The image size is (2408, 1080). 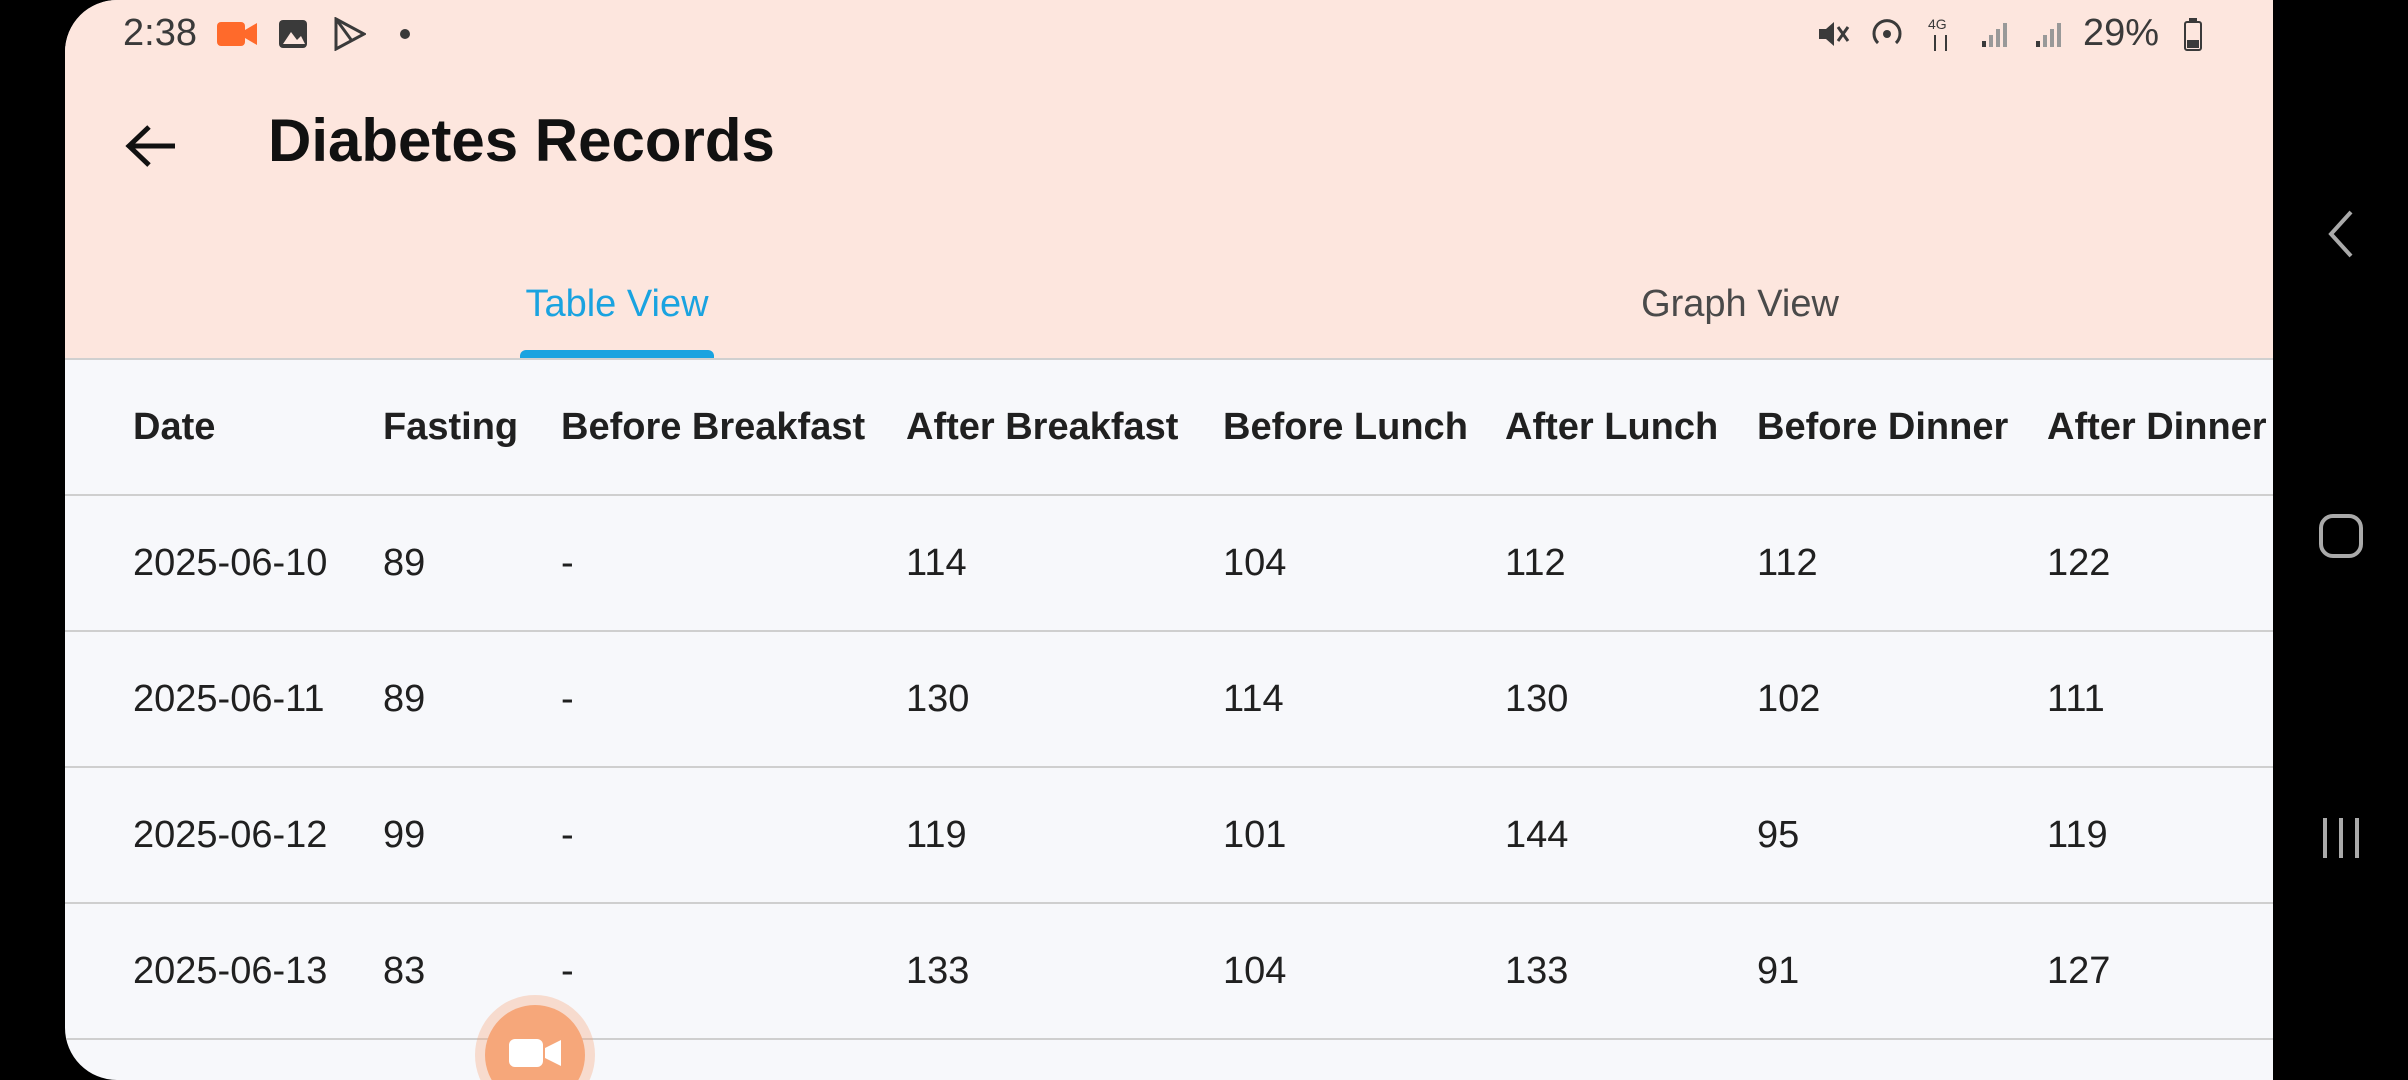 I want to click on hotspot-icon, so click(x=1887, y=34).